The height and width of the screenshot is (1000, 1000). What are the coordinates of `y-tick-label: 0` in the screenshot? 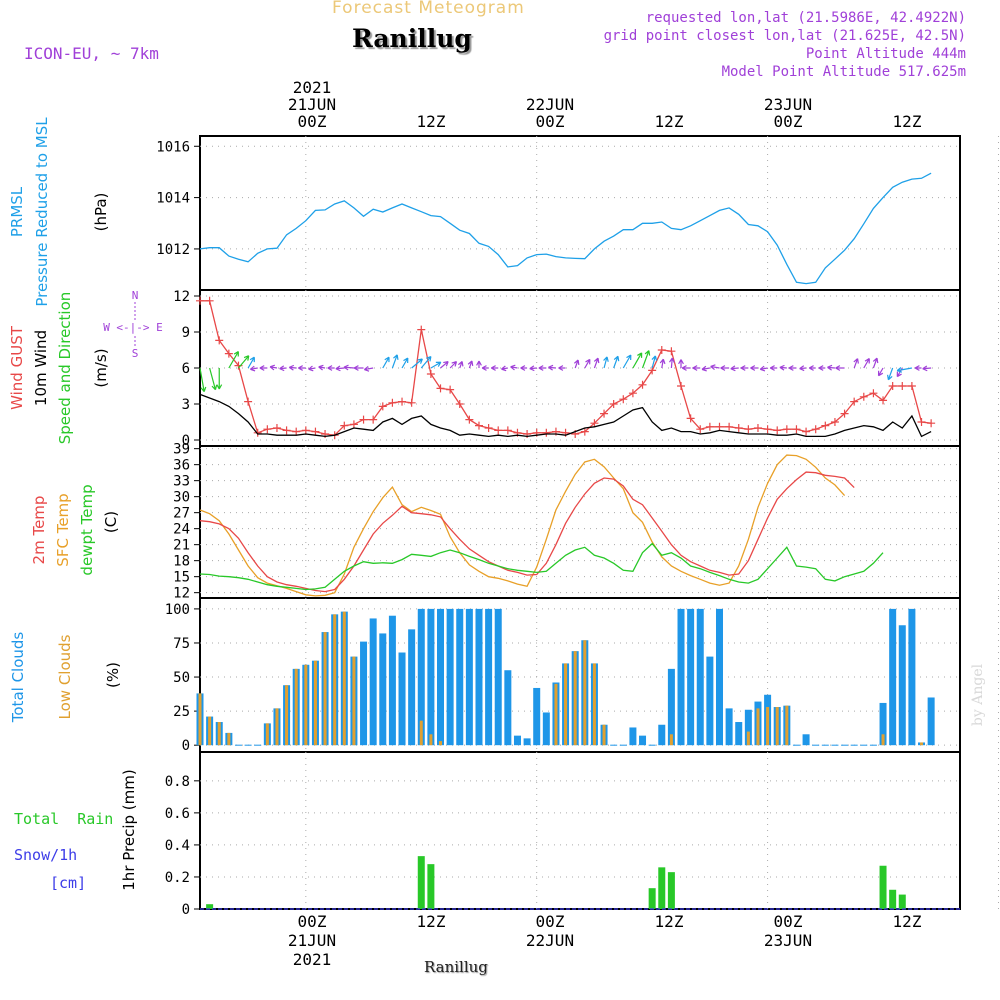 It's located at (186, 441).